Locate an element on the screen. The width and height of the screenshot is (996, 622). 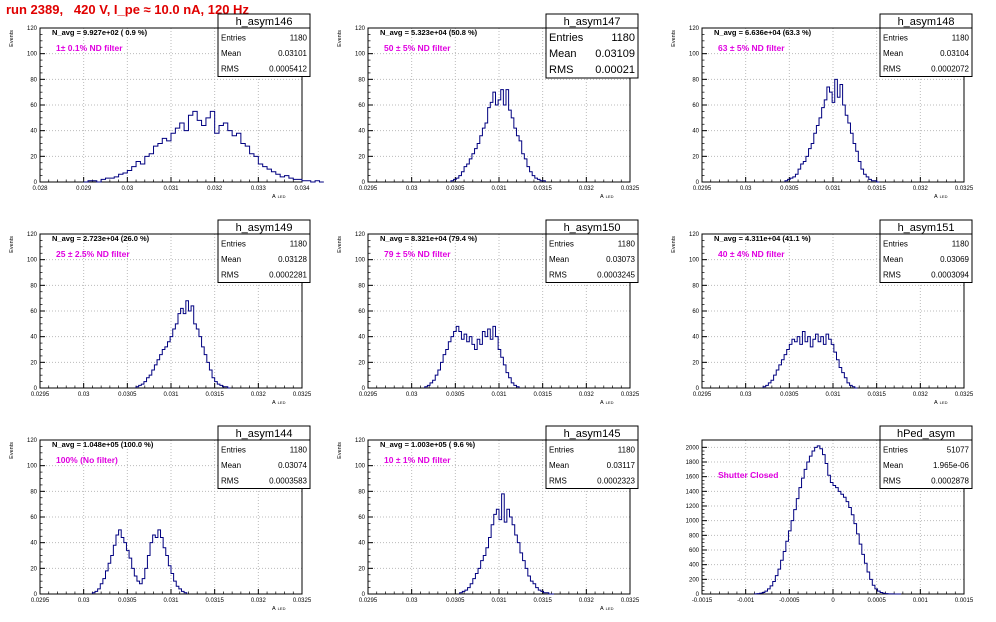
stats-title: h_asym147 is located at coordinates (592, 22).